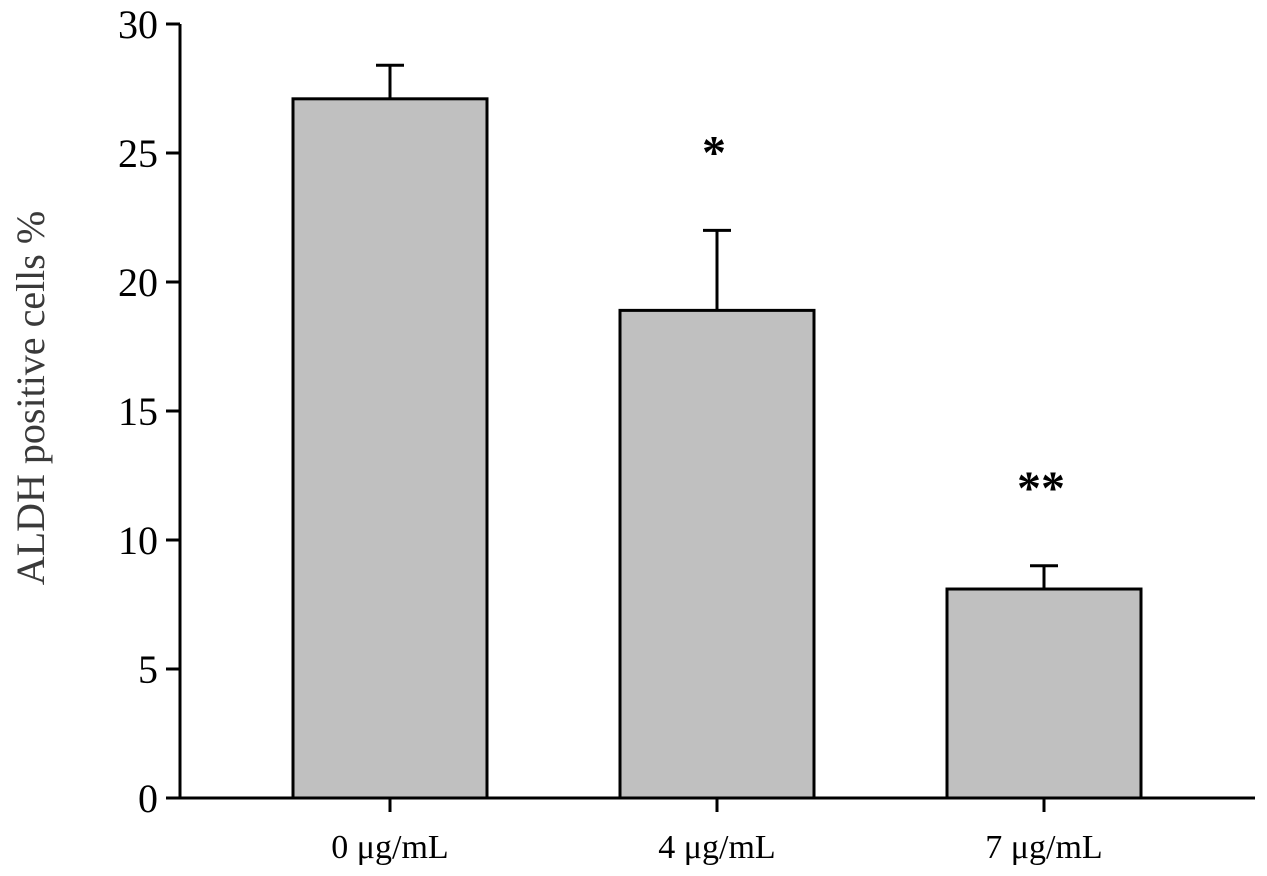 The image size is (1267, 876). What do you see at coordinates (138, 153) in the screenshot?
I see `y-tick-label: 25` at bounding box center [138, 153].